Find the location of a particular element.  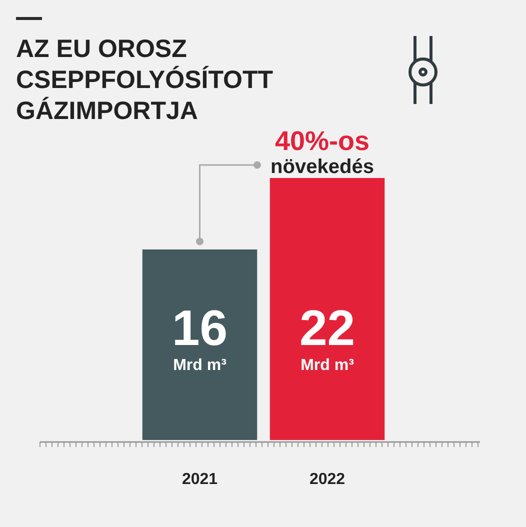

chart-title: AZ EU OROSZ CSEPPFOLYÓSÍTOTT GÁZIMPORTJA is located at coordinates (144, 80).